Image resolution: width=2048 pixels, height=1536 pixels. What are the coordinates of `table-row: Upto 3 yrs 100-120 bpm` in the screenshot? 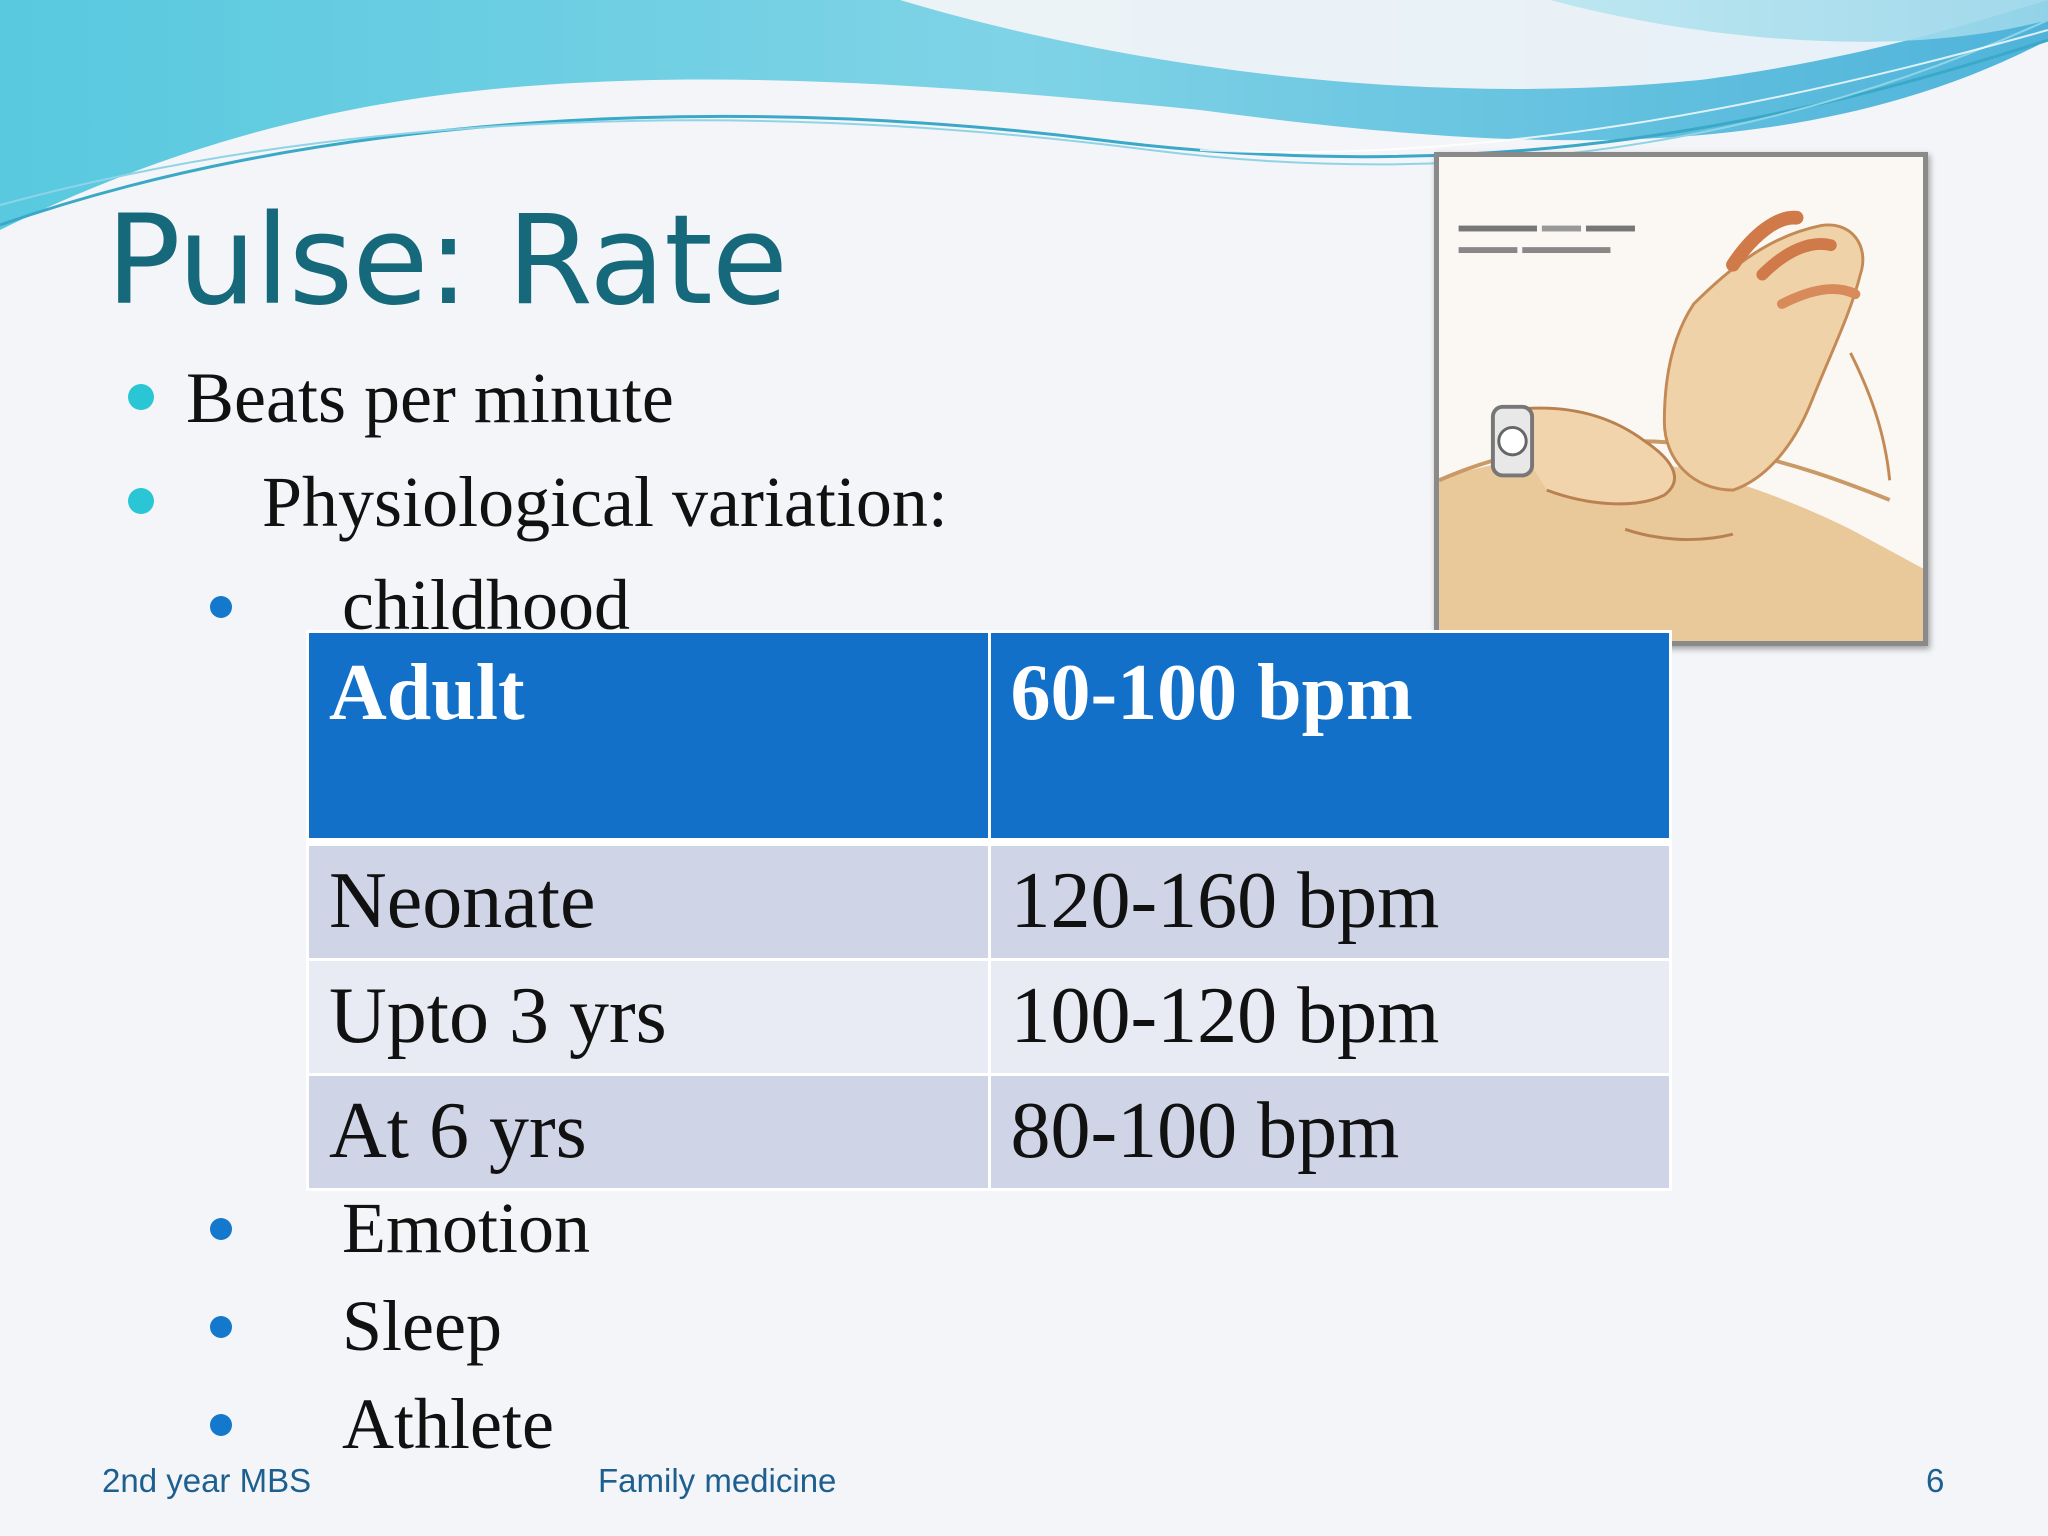 It's located at (989, 1017).